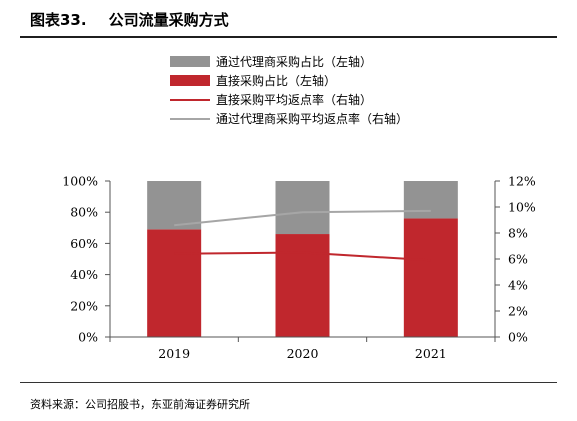 The width and height of the screenshot is (577, 421). Describe the element at coordinates (430, 200) in the screenshot. I see `bar-agent-2021` at that location.